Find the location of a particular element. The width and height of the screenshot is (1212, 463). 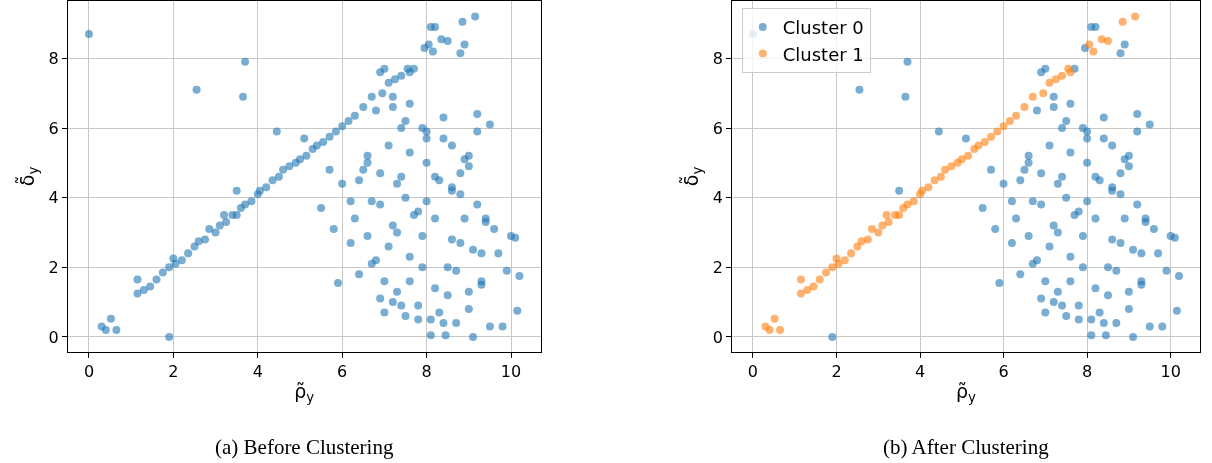

legend-label: Cluster 1 is located at coordinates (823, 54).